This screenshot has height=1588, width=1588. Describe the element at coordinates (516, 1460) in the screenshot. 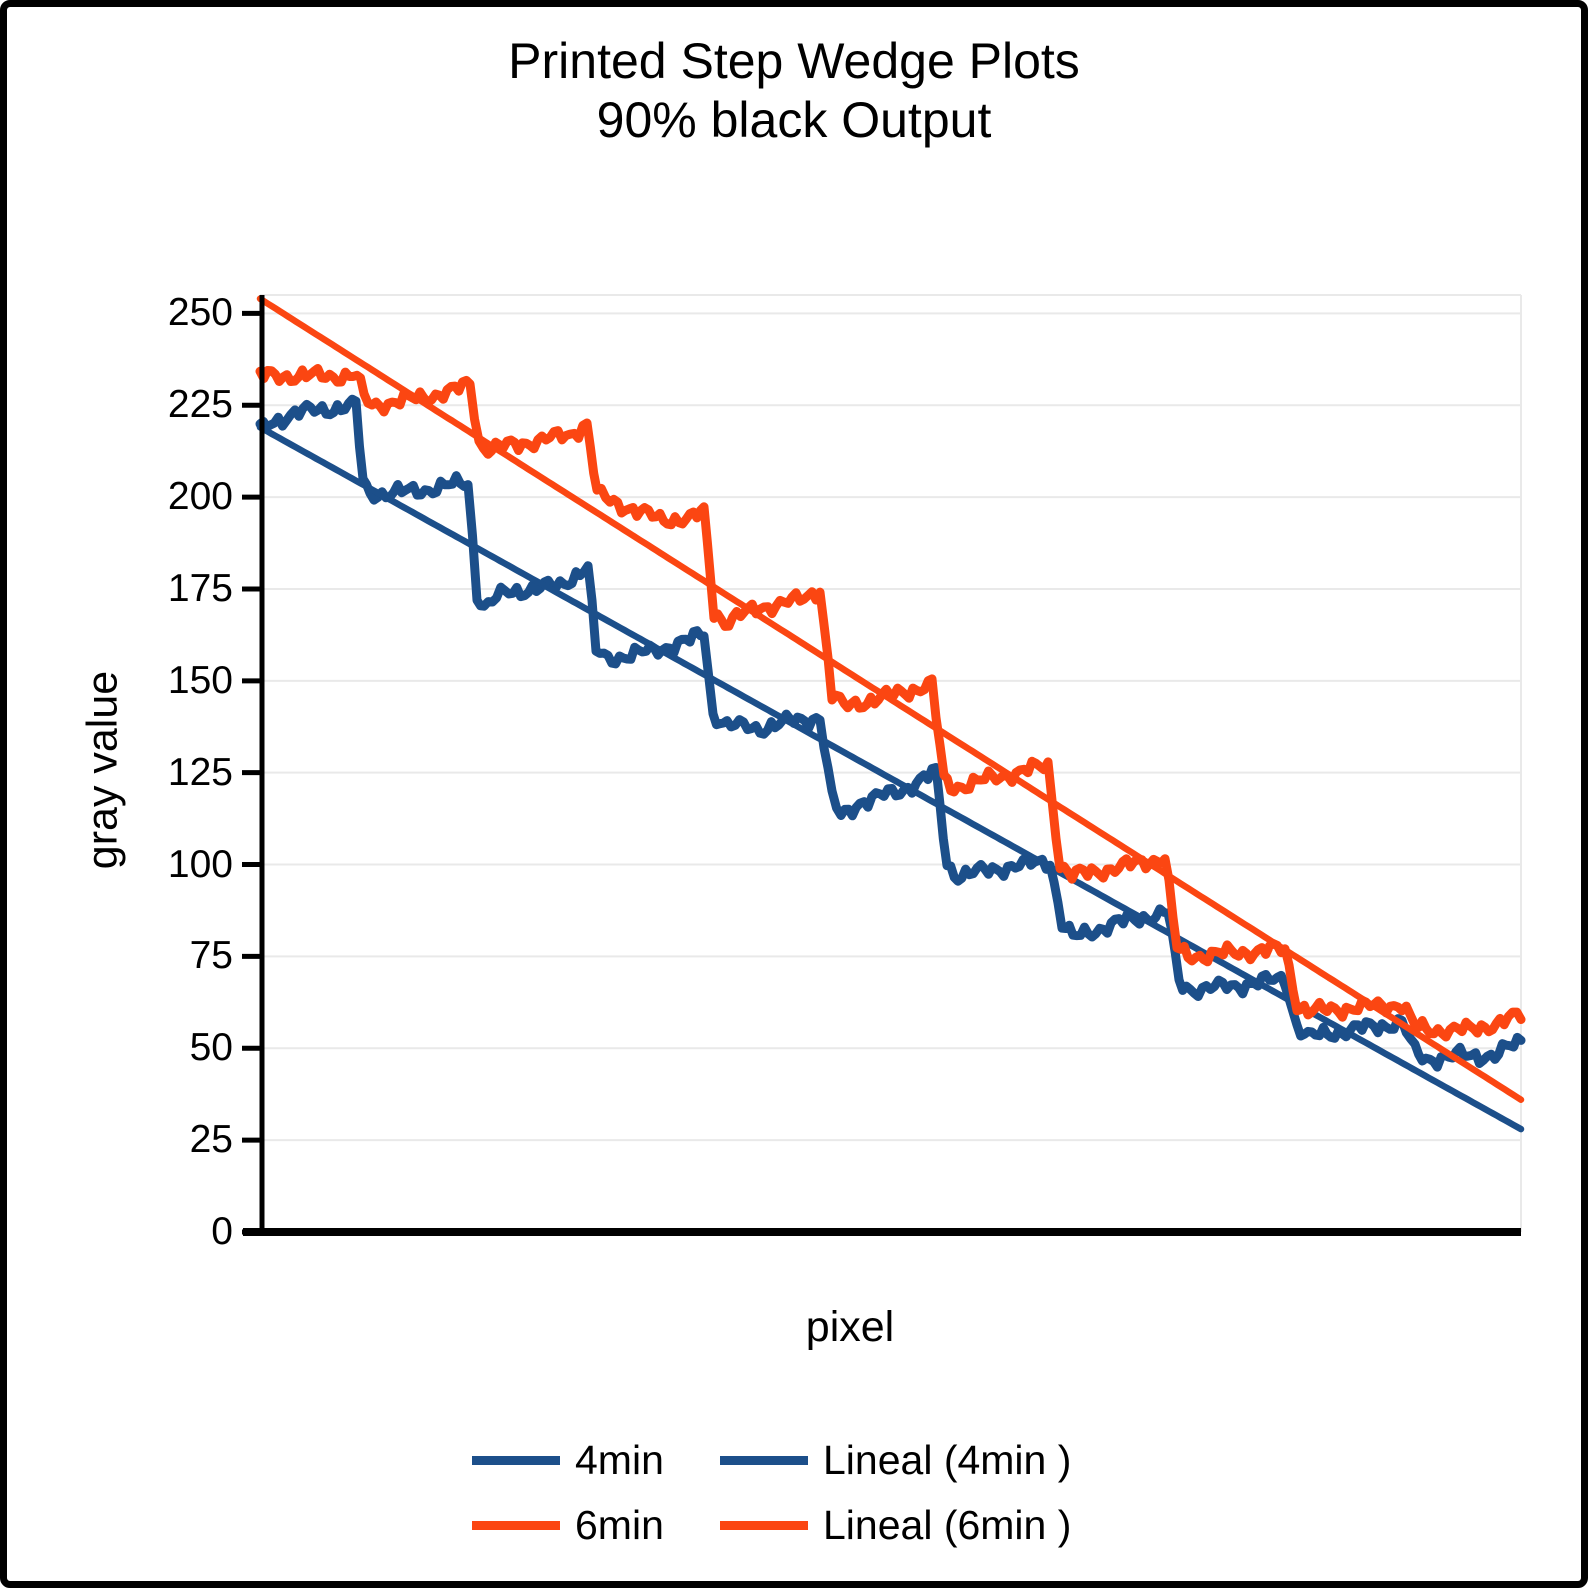

I see `legend-swatch-4min` at that location.